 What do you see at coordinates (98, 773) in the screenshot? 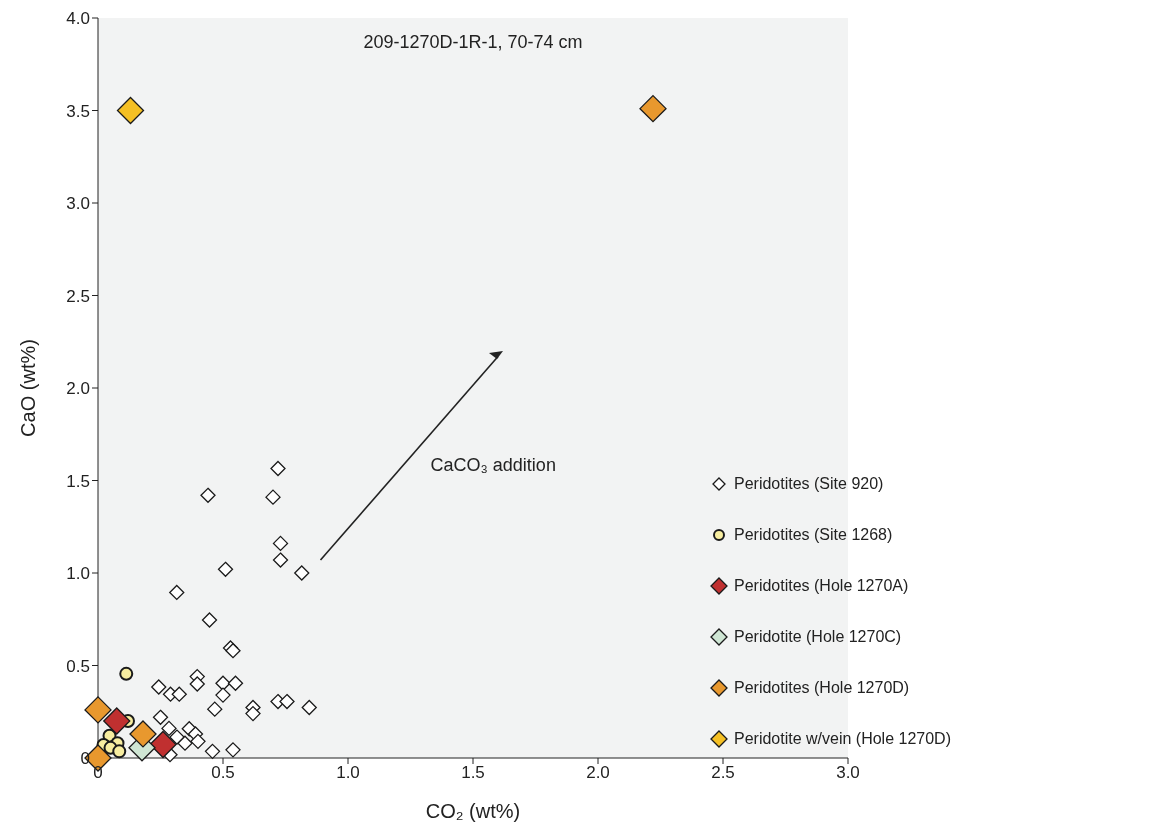
I see `x-tick-label: 0` at bounding box center [98, 773].